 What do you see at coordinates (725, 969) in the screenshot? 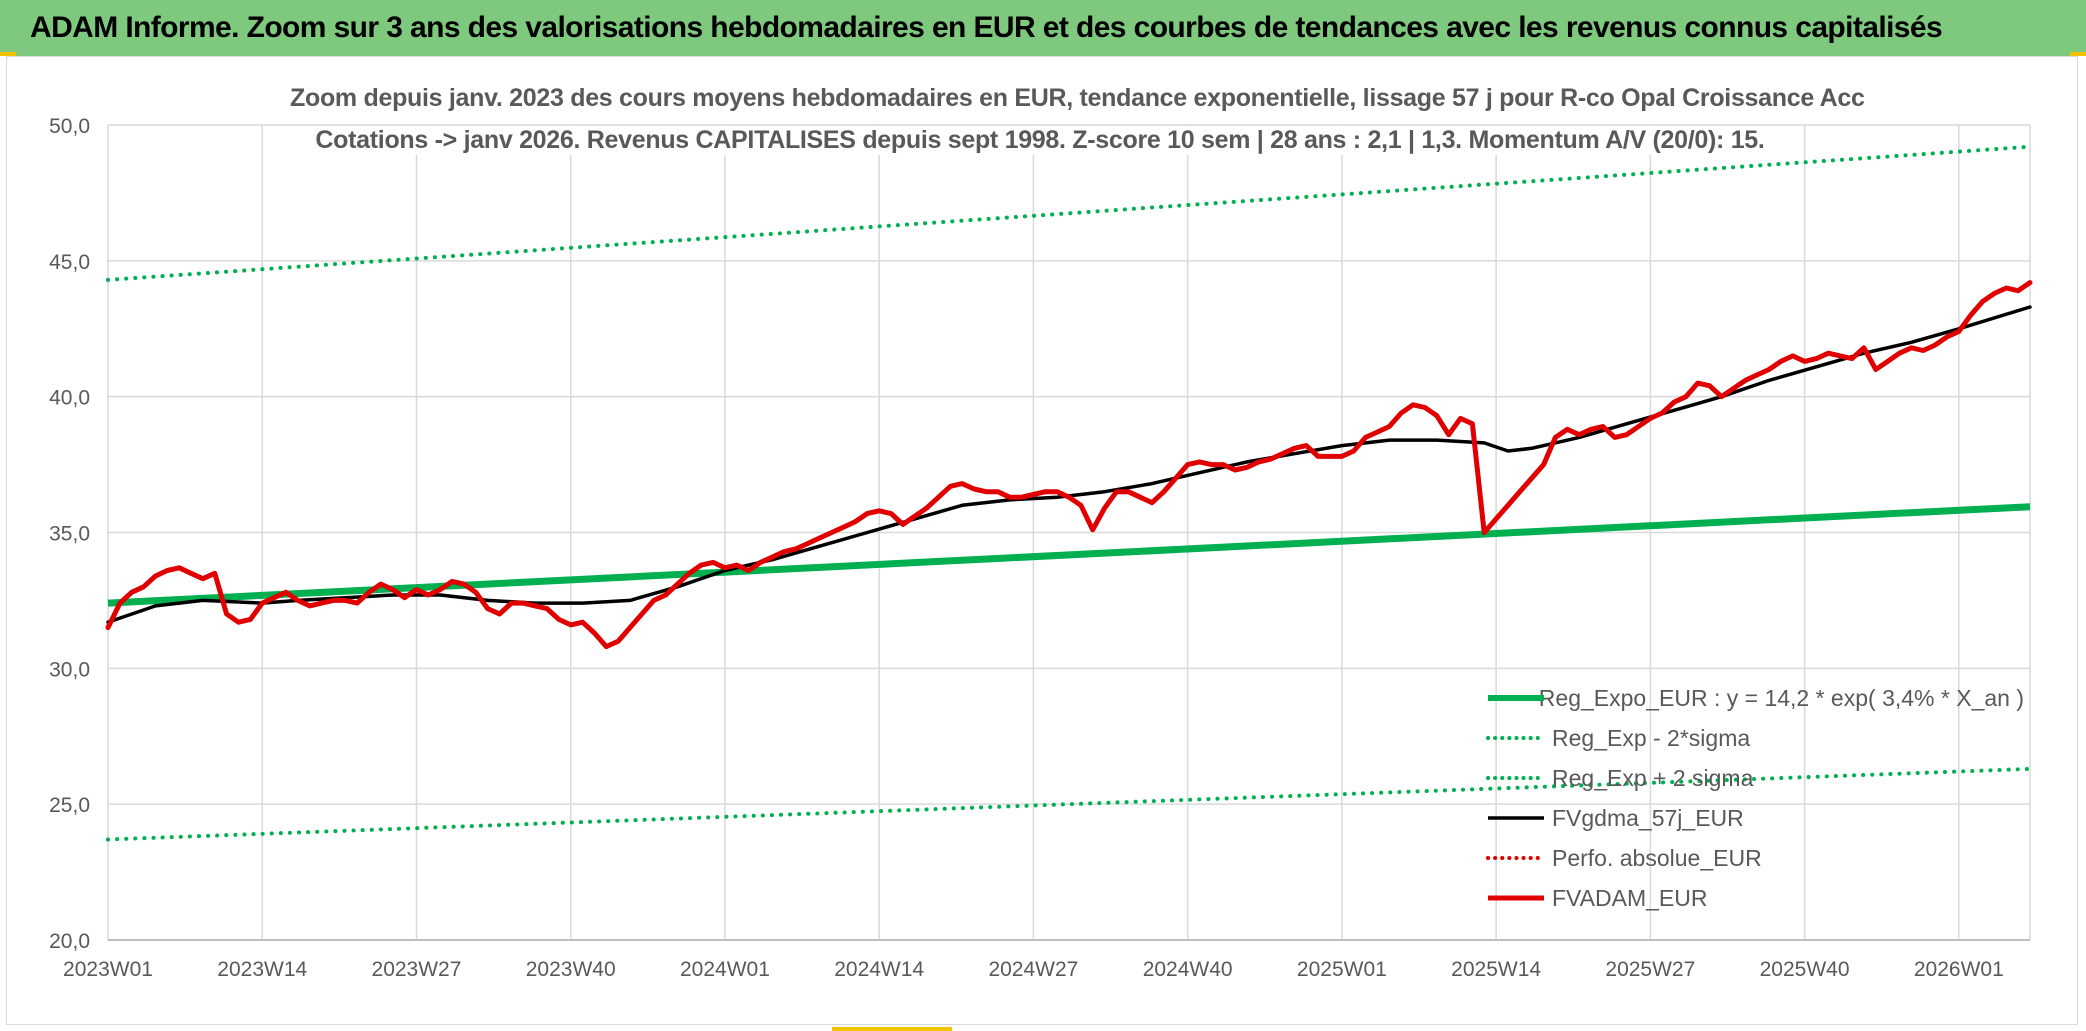
I see `x-tick-label: 2024W01` at bounding box center [725, 969].